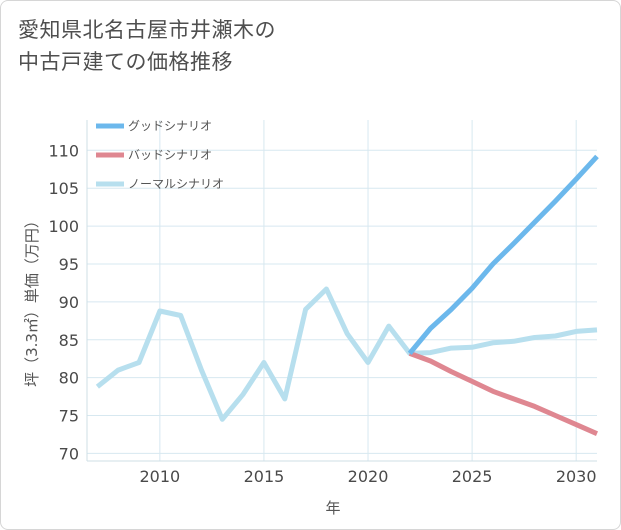 This screenshot has height=530, width=621. Describe the element at coordinates (69, 453) in the screenshot. I see `y-tick-label-70: 70` at that location.